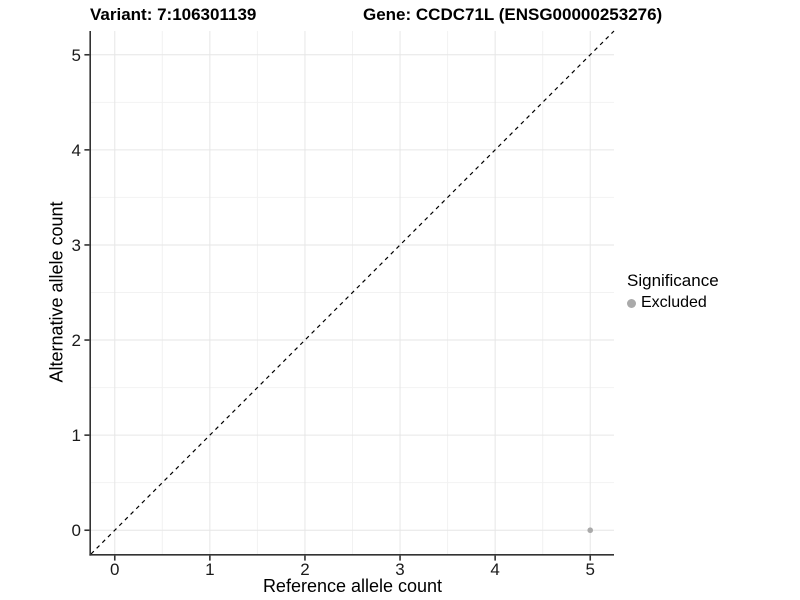 The height and width of the screenshot is (600, 800). I want to click on x-tick-label: 1, so click(209, 569).